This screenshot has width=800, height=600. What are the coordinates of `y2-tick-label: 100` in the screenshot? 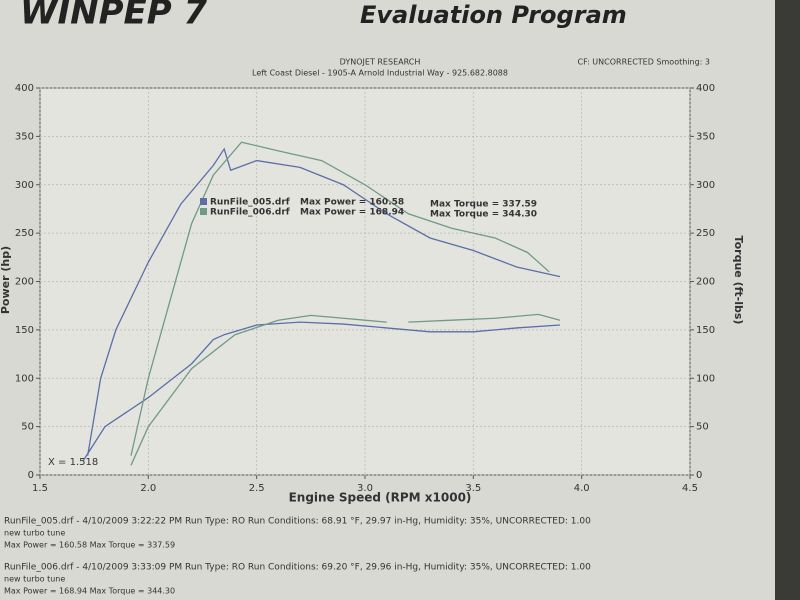 It's located at (705, 378).